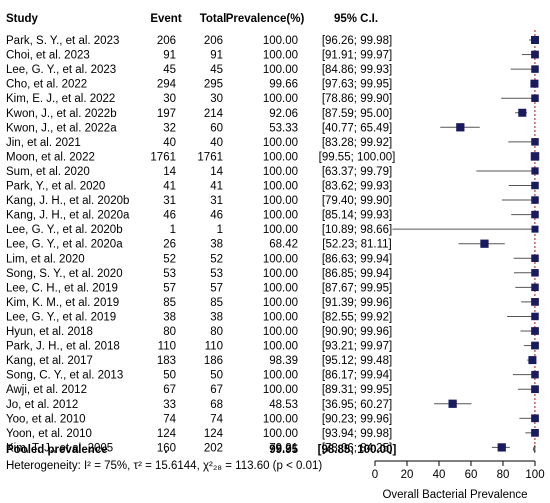  Describe the element at coordinates (357, 99) in the screenshot. I see `ci-value: [78.86; 99.90]` at that location.